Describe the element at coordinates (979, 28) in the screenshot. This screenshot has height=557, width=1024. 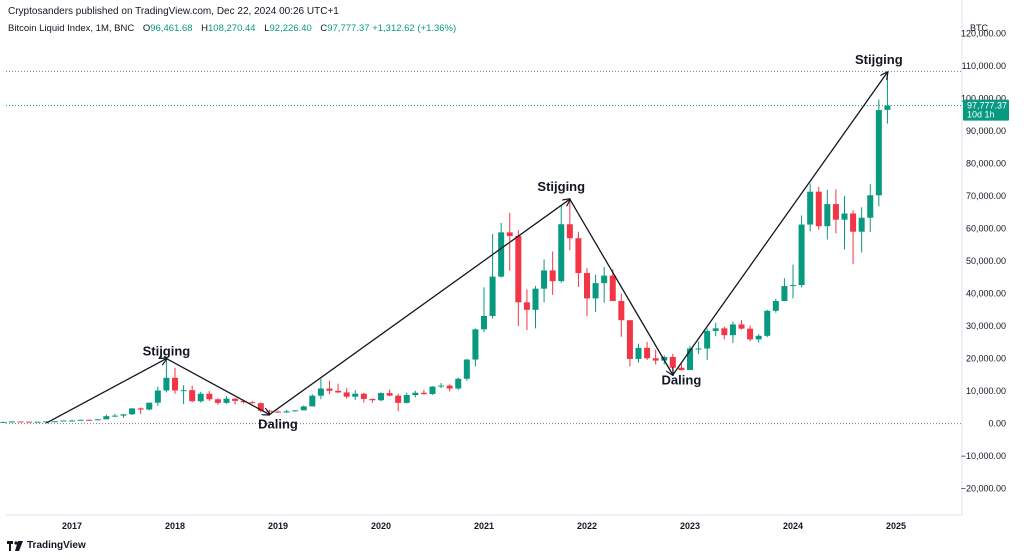
I see `currency-label: BTC` at that location.